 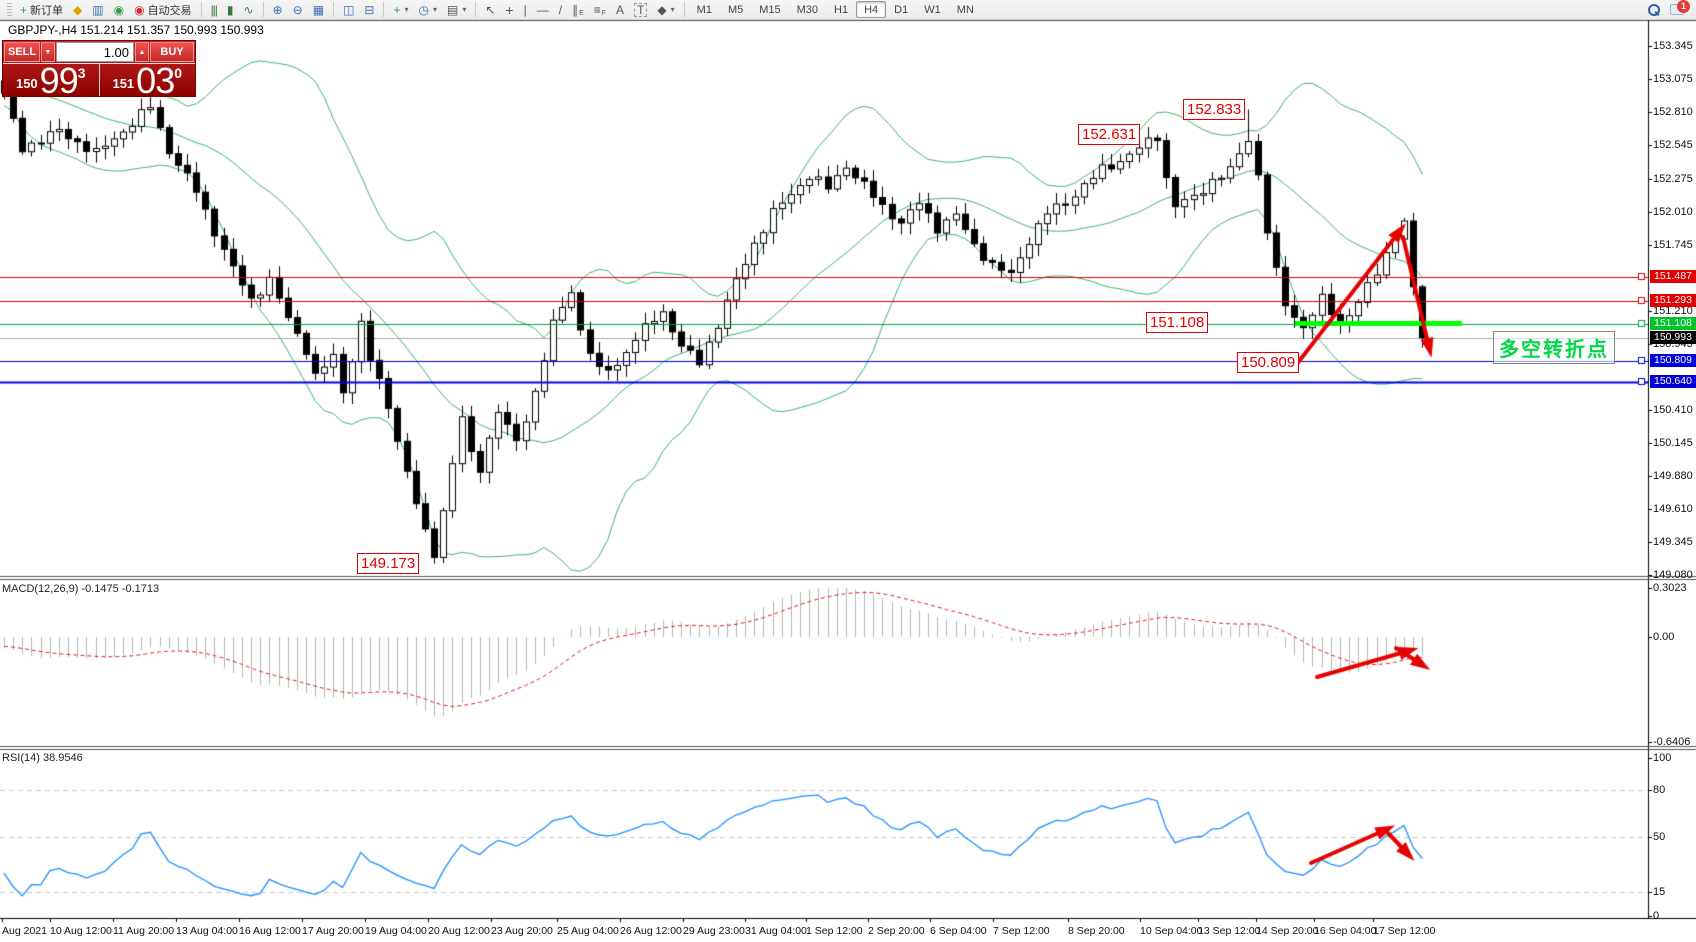 What do you see at coordinates (178, 73) in the screenshot?
I see `ask-price-sup: 0` at bounding box center [178, 73].